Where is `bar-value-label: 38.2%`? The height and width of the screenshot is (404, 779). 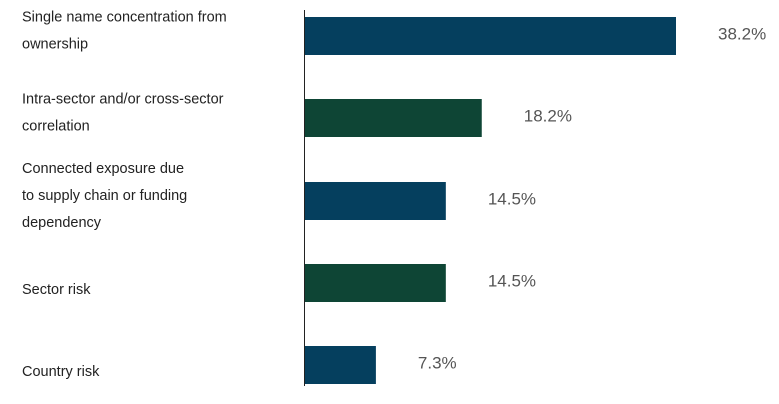
bar-value-label: 38.2% is located at coordinates (742, 33).